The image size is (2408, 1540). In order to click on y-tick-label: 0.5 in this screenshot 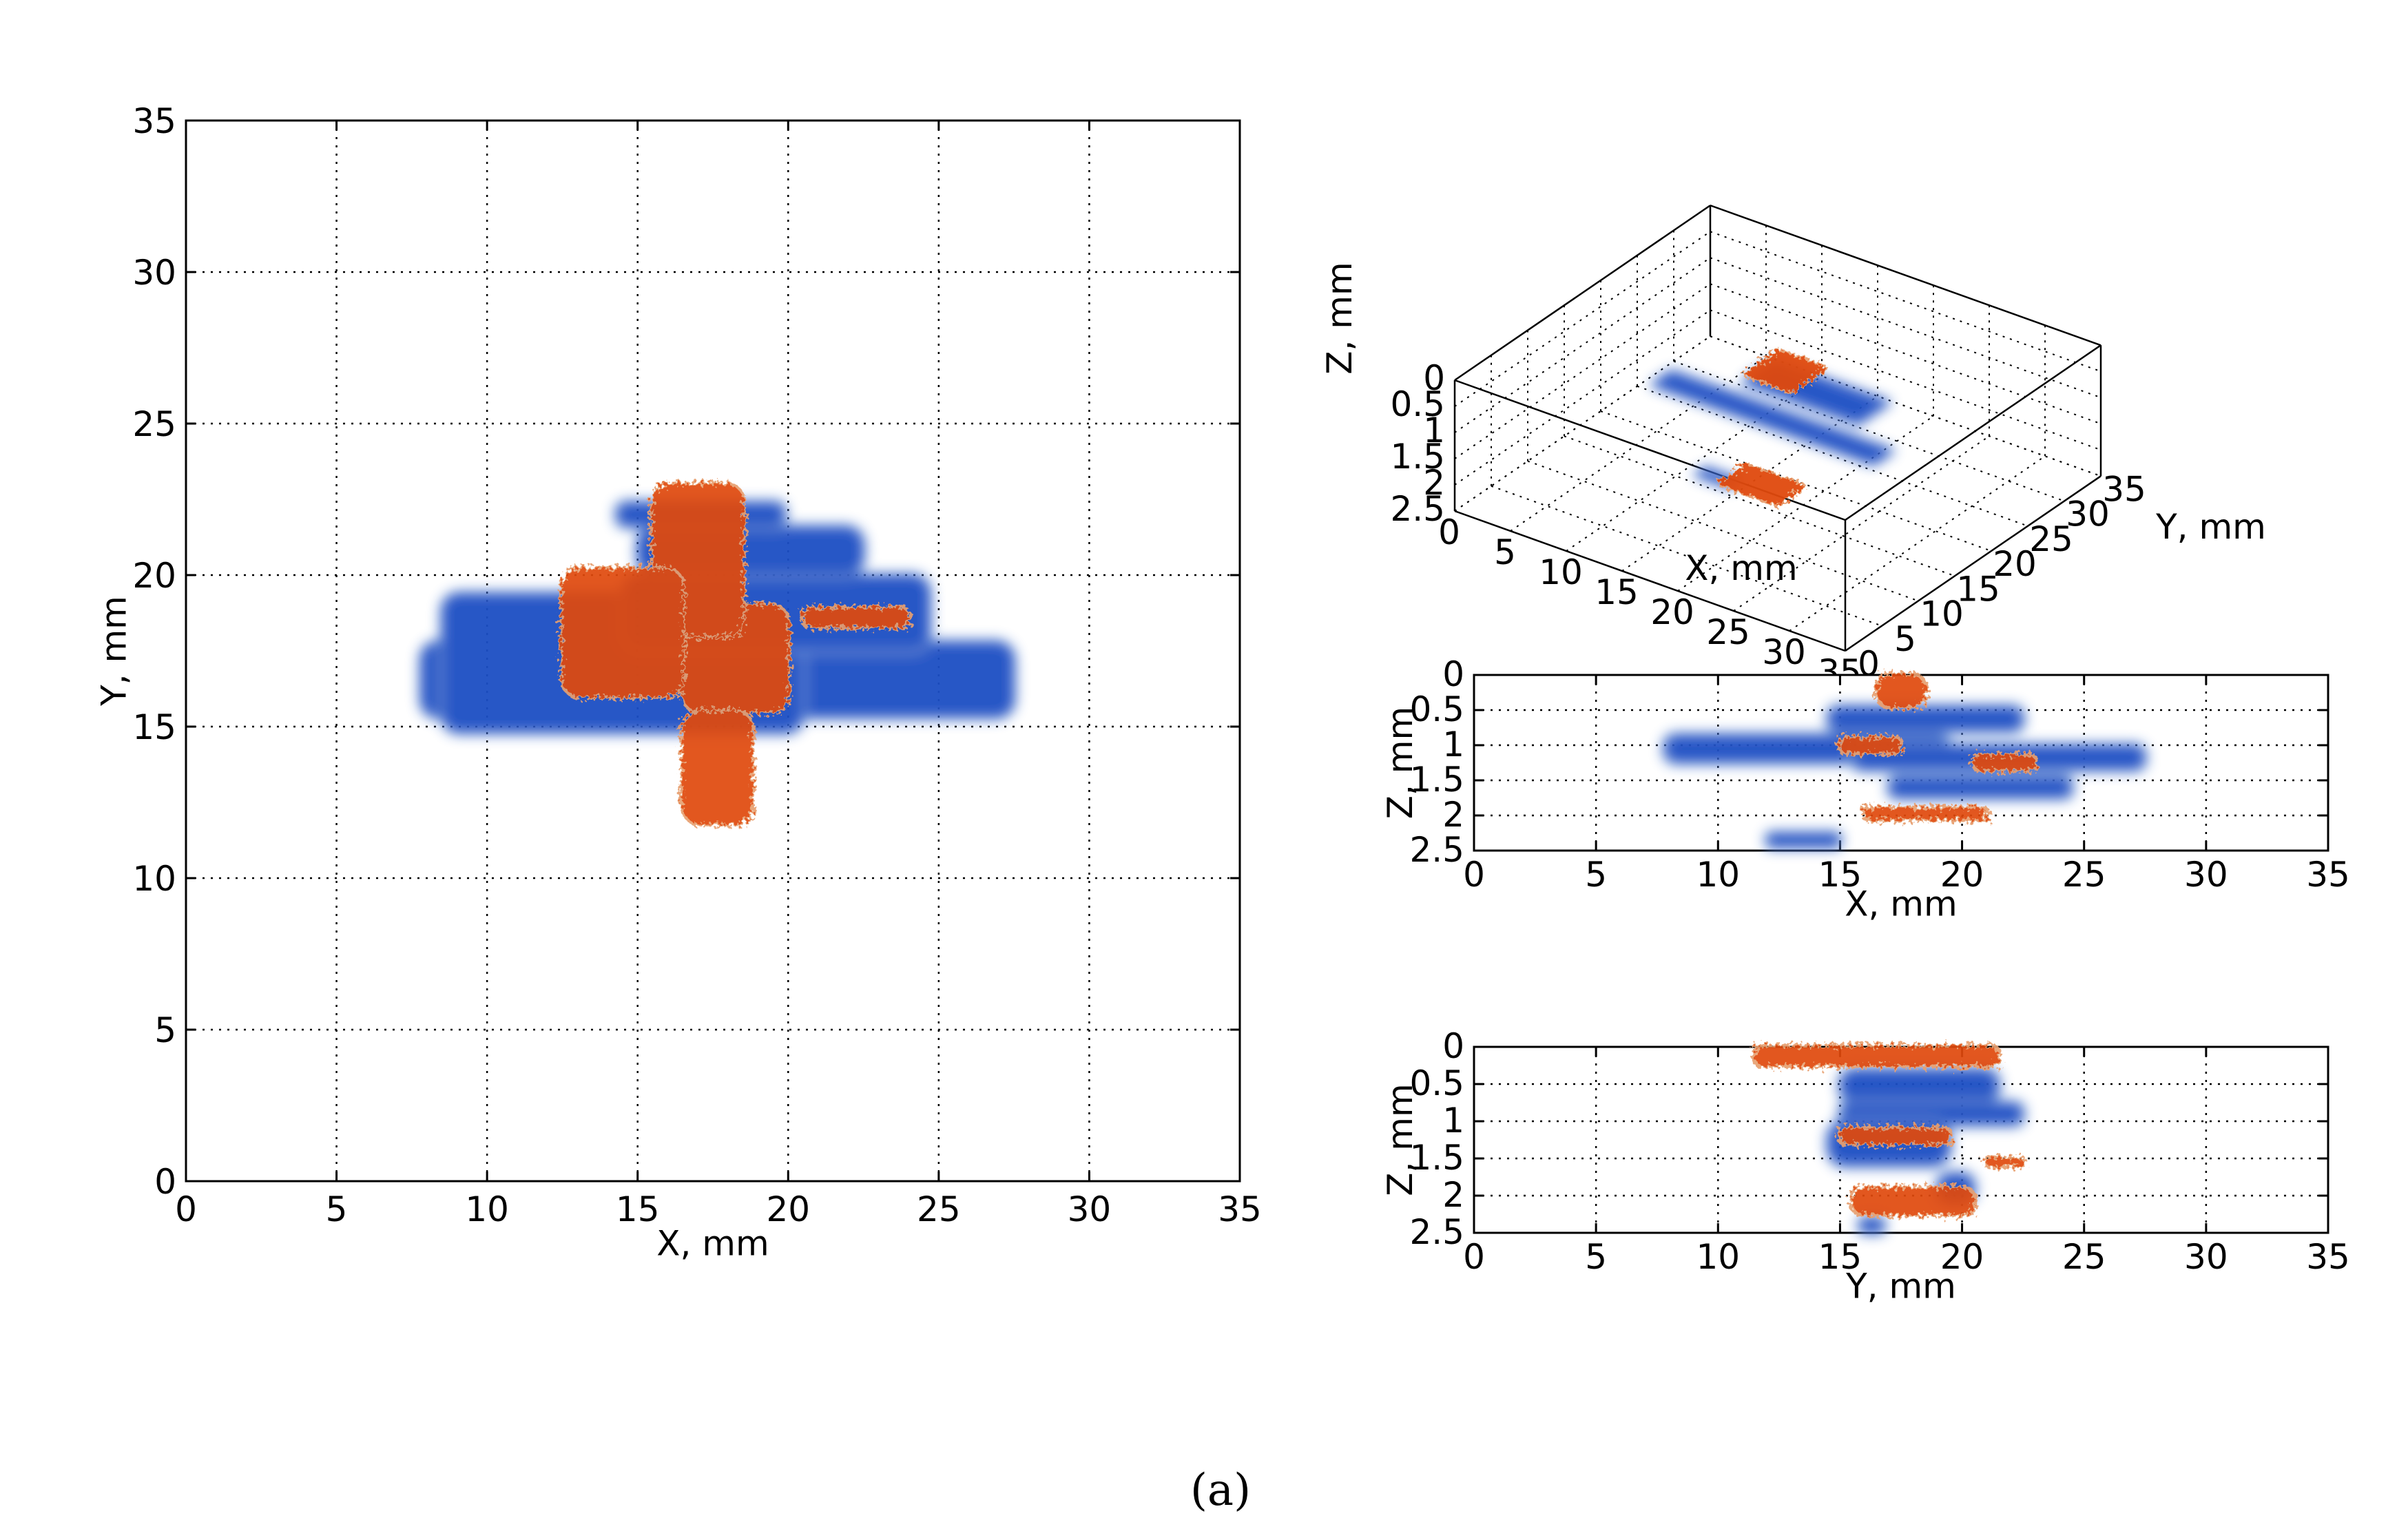, I will do `click(1437, 1083)`.